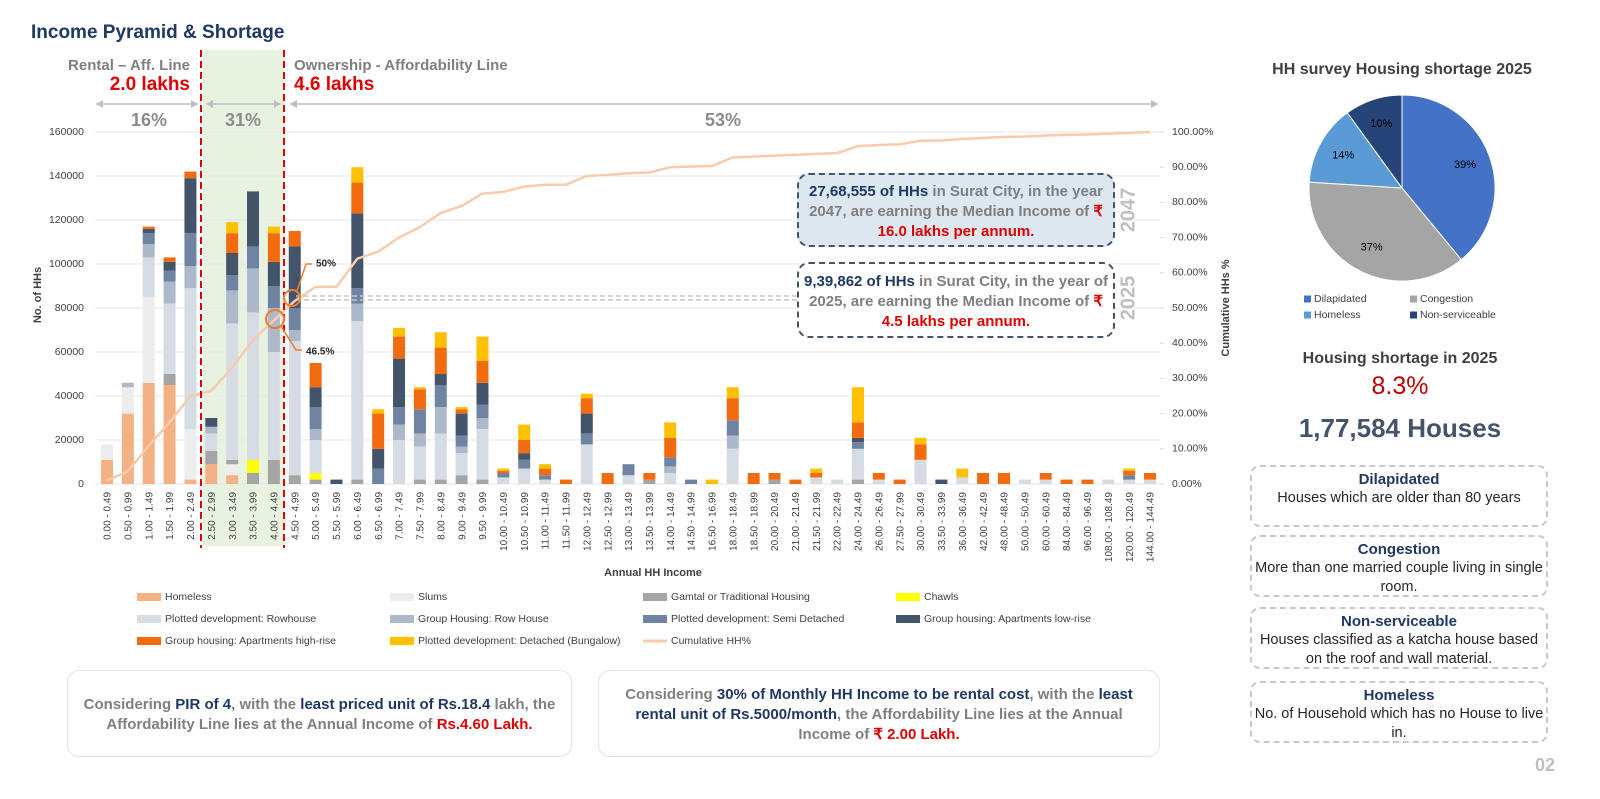 This screenshot has height=799, width=1600. Describe the element at coordinates (711, 641) in the screenshot. I see `legend-label: Cumulative HH%` at that location.